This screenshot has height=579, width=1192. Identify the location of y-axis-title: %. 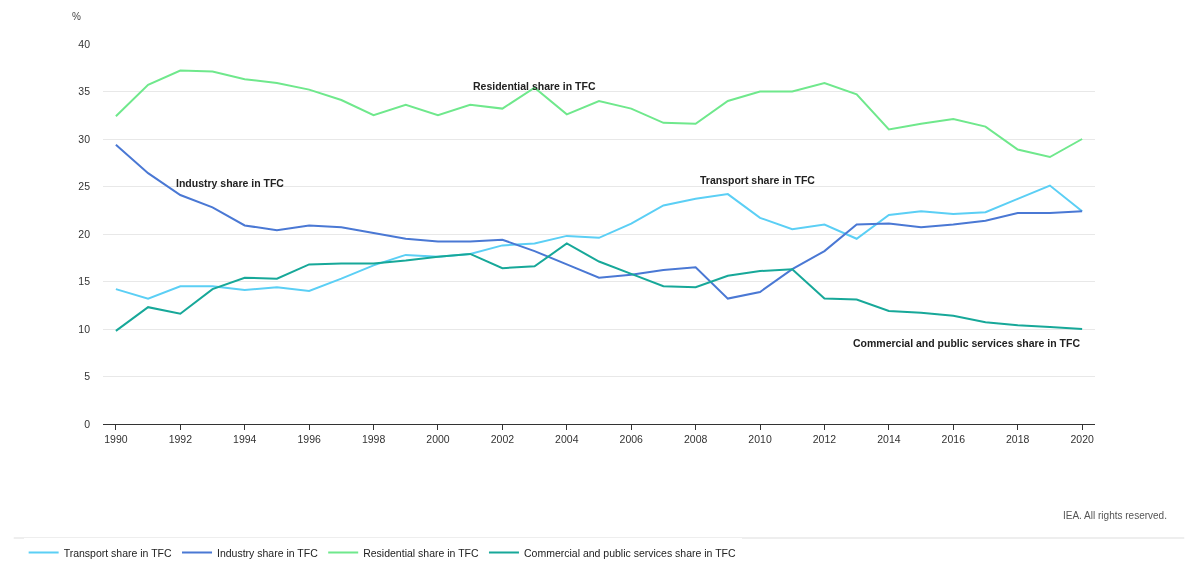
(76, 16).